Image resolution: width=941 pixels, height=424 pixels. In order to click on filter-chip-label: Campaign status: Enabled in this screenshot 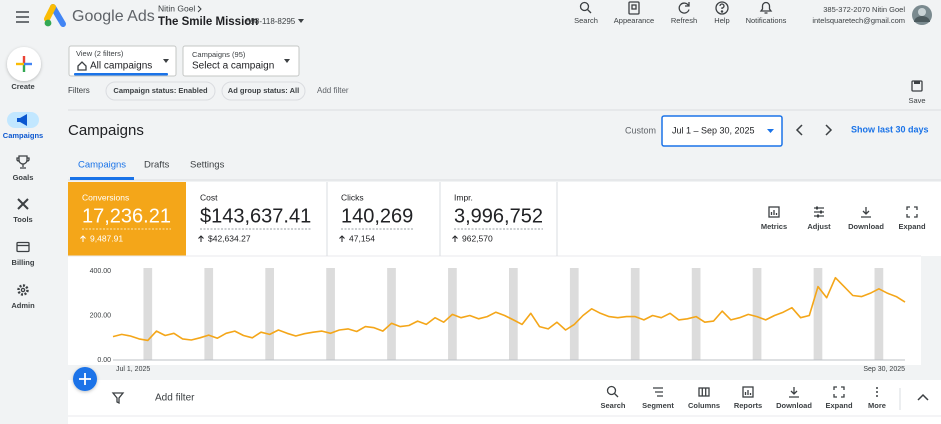, I will do `click(160, 90)`.